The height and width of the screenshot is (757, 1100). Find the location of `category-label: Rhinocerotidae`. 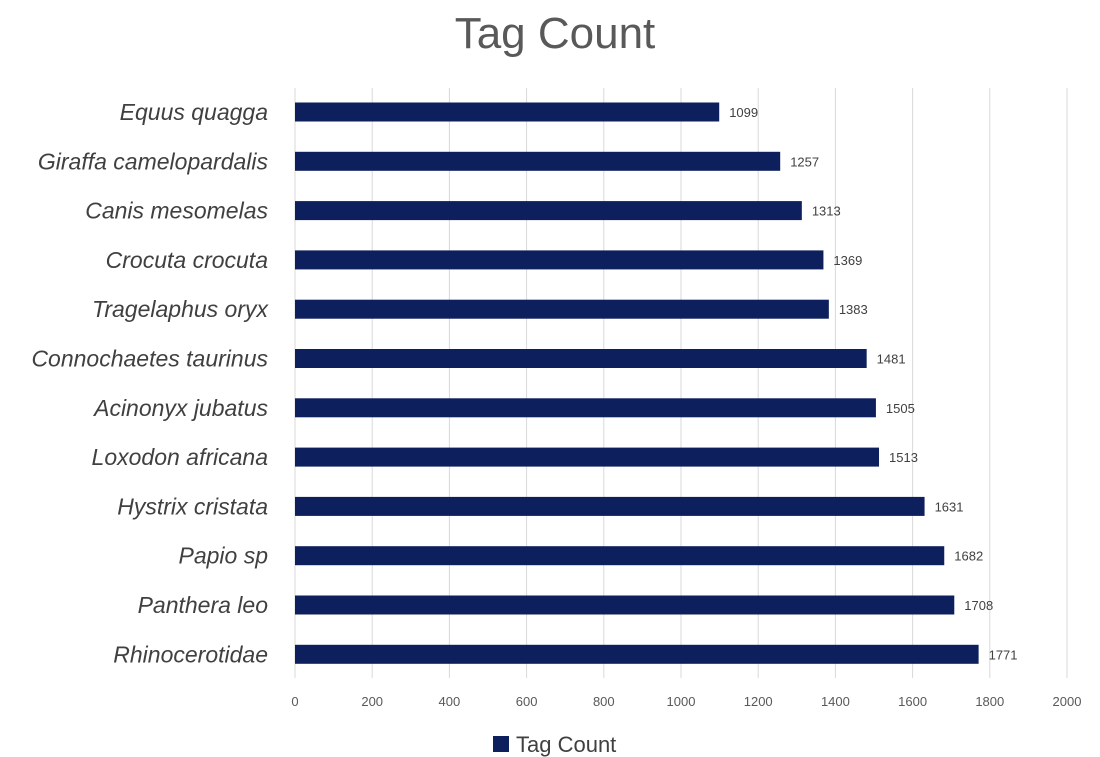

category-label: Rhinocerotidae is located at coordinates (190, 654).